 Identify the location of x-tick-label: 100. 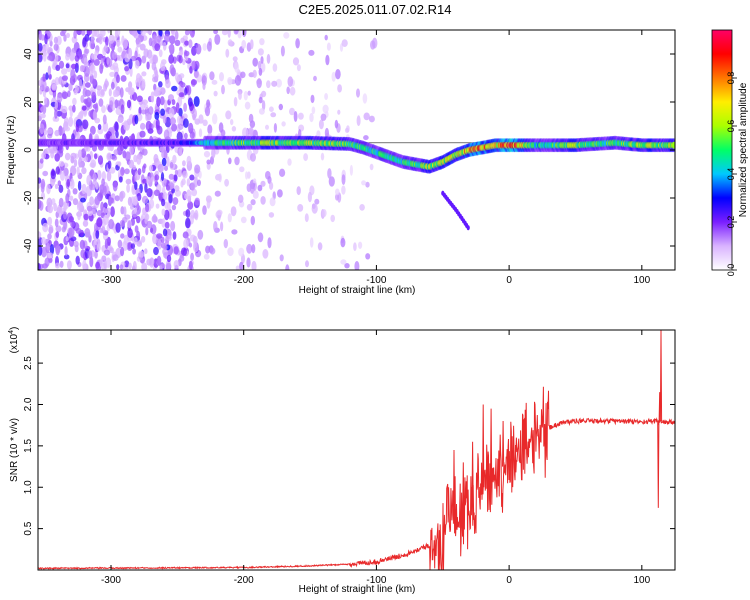
(641, 580).